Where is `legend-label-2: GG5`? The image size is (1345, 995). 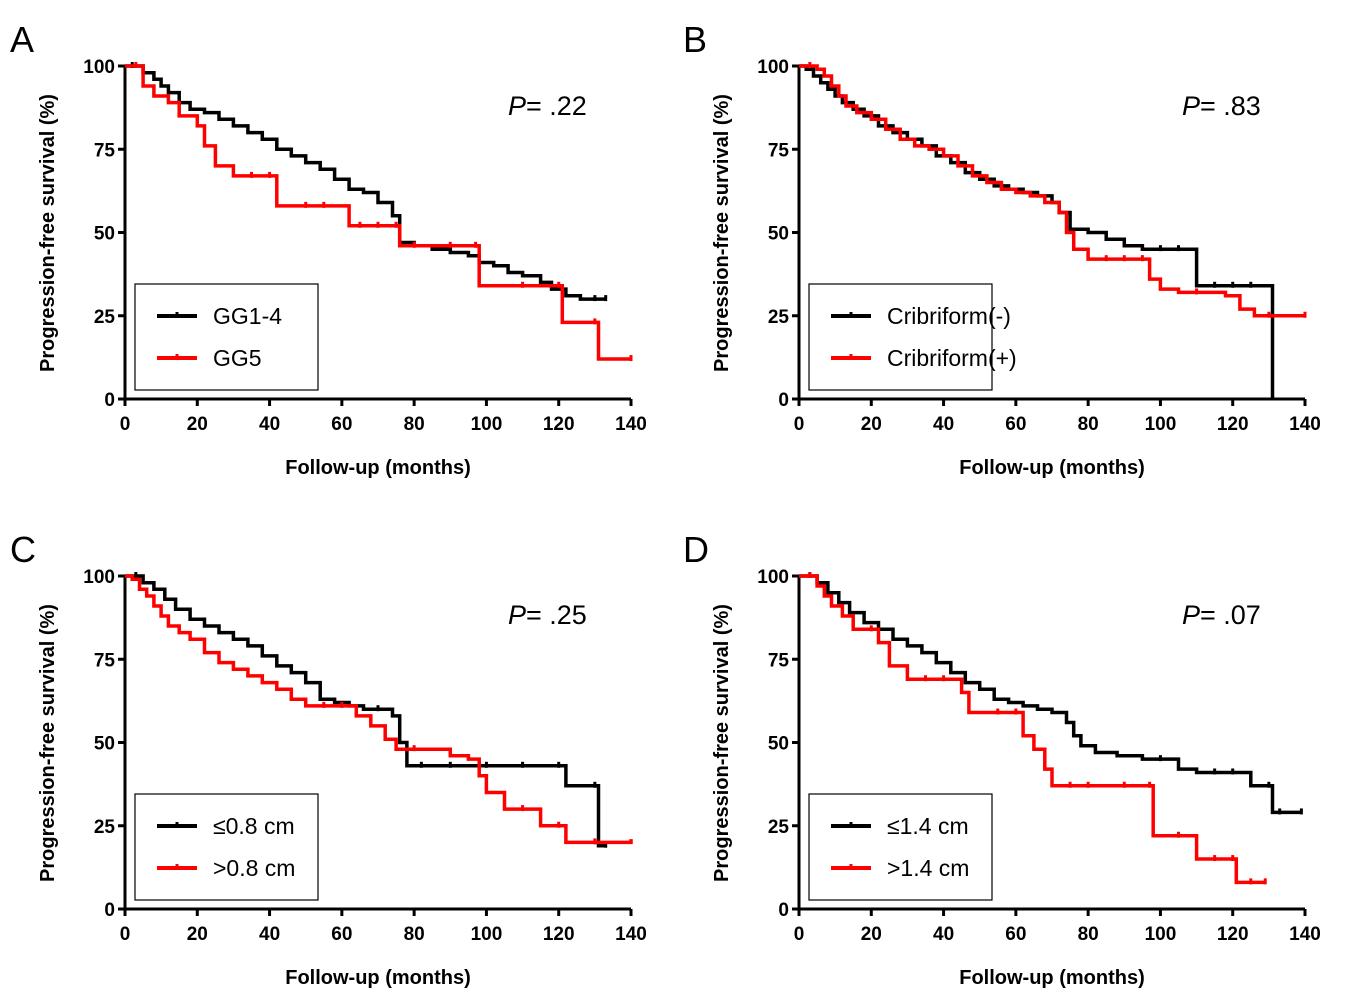 legend-label-2: GG5 is located at coordinates (237, 358).